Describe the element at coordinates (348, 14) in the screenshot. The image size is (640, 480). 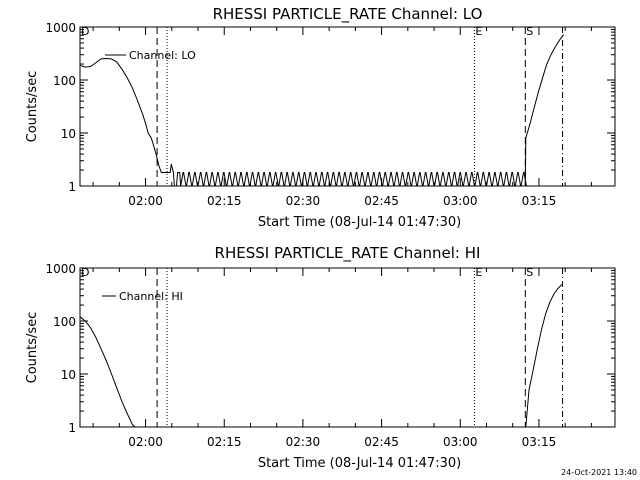
I see `chart-title: RHESSI PARTICLE_RATE Channel: LO` at that location.